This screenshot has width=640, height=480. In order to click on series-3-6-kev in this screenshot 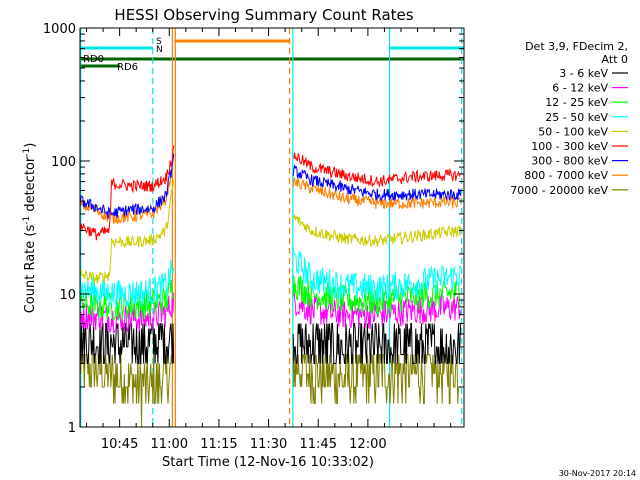, I will do `click(270, 343)`.